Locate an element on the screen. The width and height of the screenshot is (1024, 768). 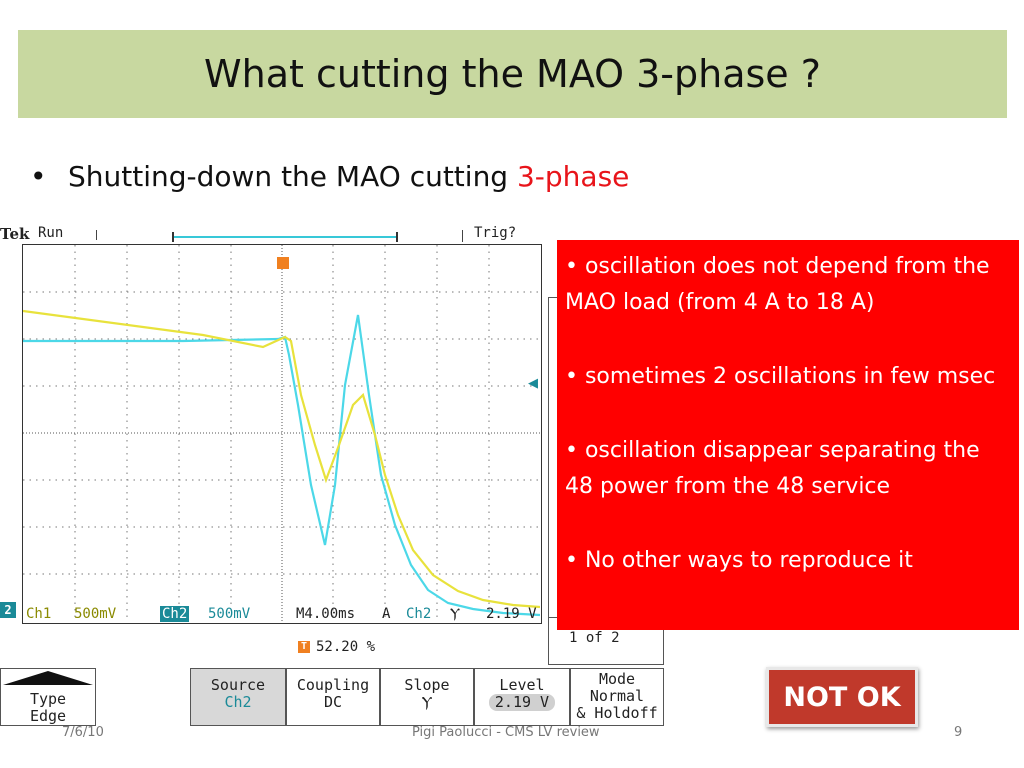
mode-value-holdoff: & Holdoff is located at coordinates (617, 713).